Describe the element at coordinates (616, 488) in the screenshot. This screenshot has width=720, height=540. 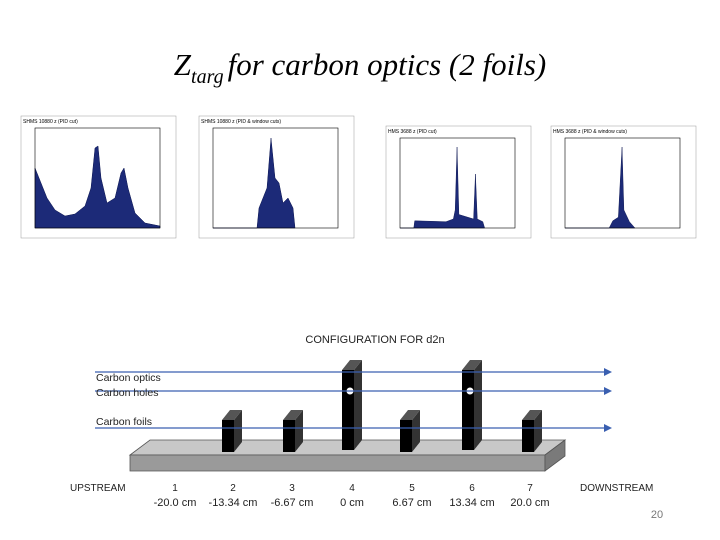
I see `downstream-label: DOWNSTREAM` at that location.